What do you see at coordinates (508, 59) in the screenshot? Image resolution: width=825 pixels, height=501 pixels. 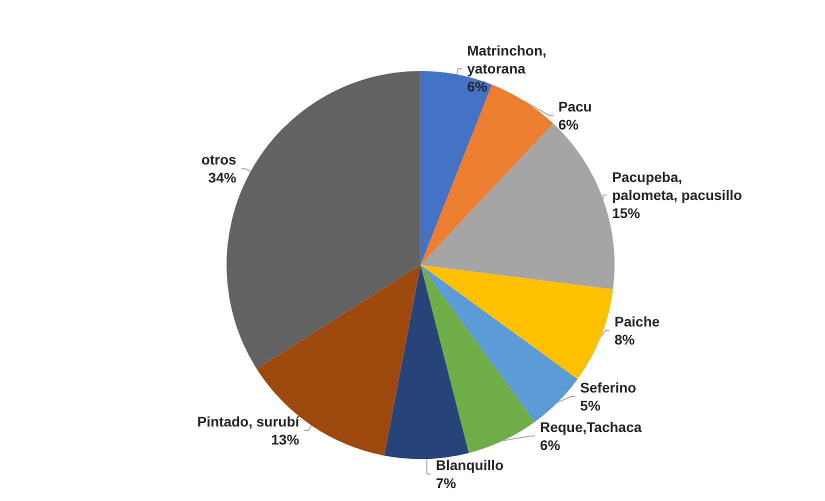 I see `slice-label: Matrinchon, yatorana` at bounding box center [508, 59].